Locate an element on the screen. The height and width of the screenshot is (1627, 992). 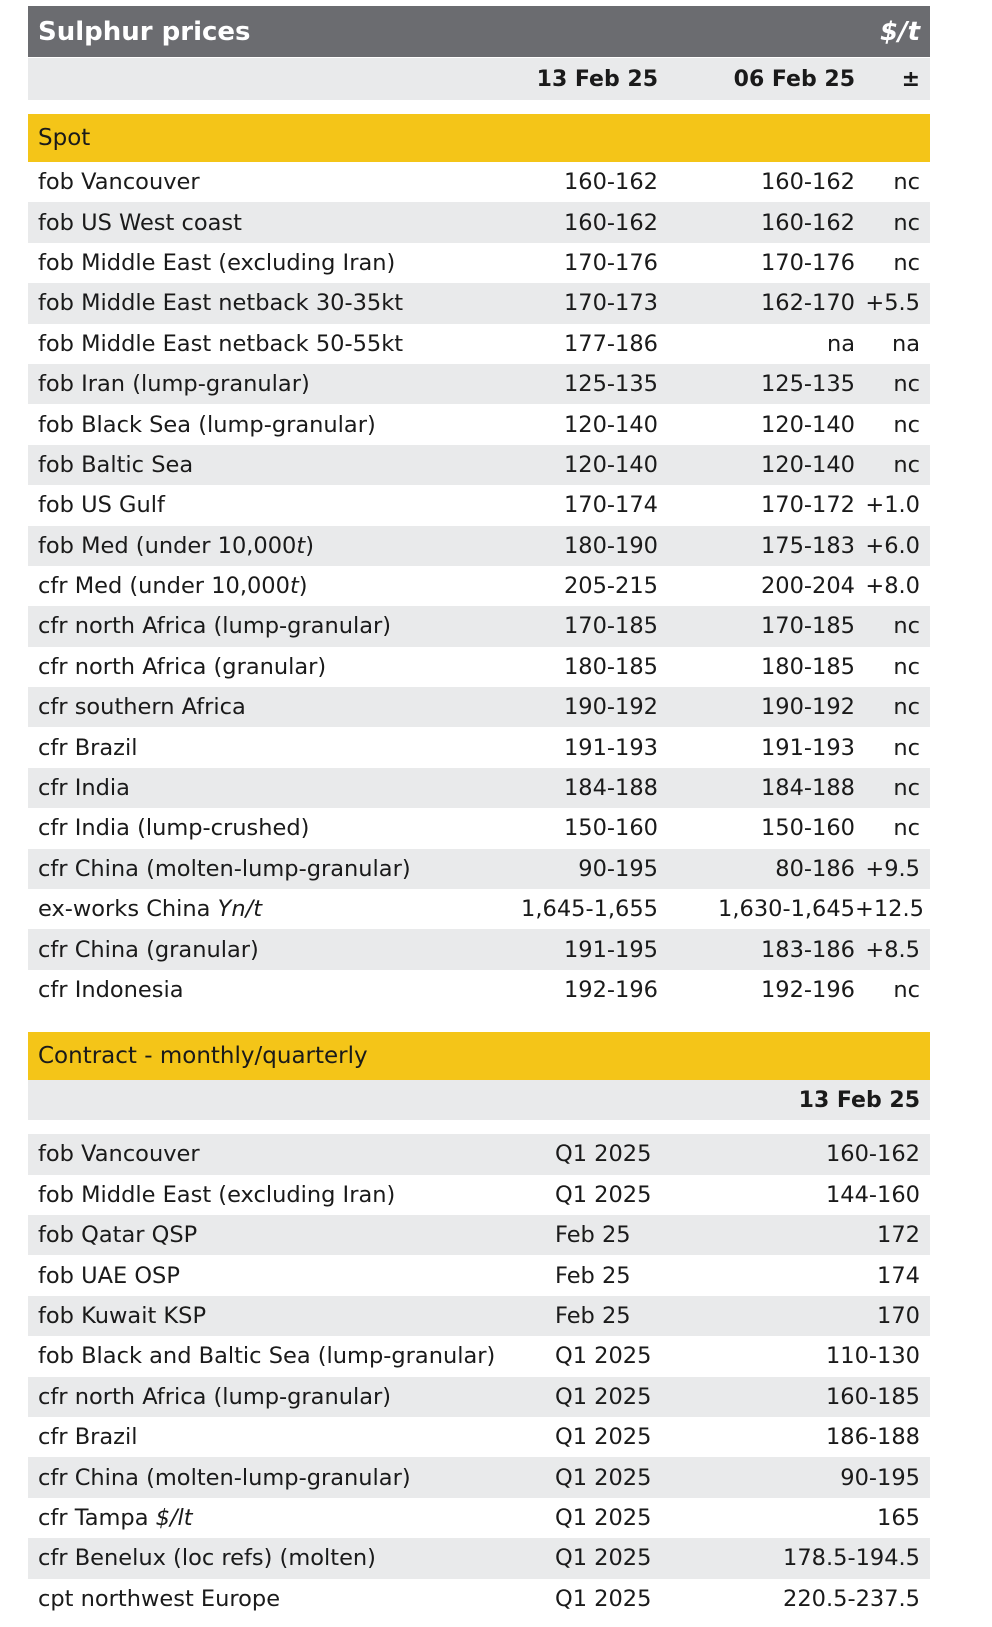
current-price: 192-196 is located at coordinates (610, 990).